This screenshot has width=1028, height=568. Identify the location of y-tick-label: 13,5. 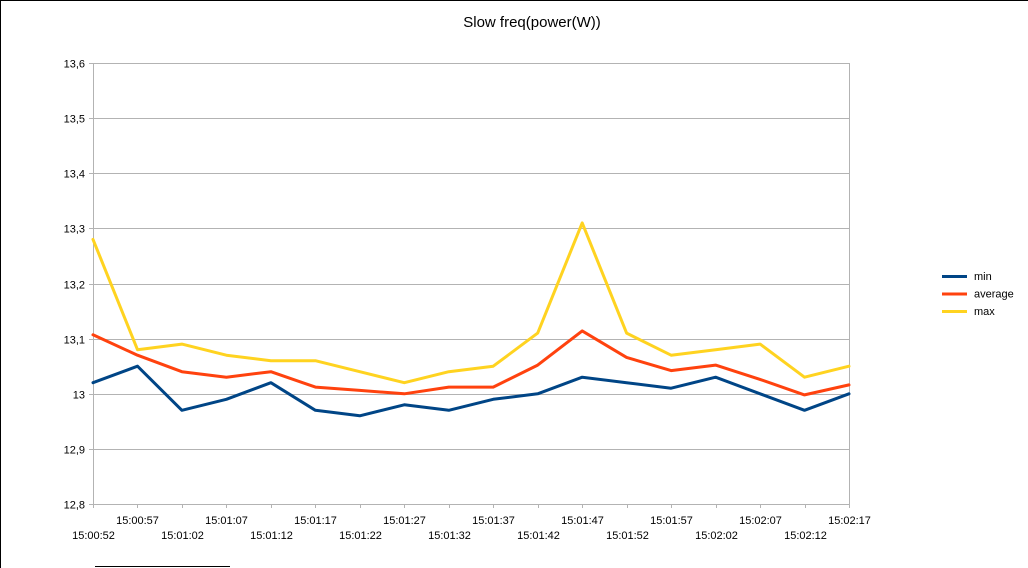
(74, 120).